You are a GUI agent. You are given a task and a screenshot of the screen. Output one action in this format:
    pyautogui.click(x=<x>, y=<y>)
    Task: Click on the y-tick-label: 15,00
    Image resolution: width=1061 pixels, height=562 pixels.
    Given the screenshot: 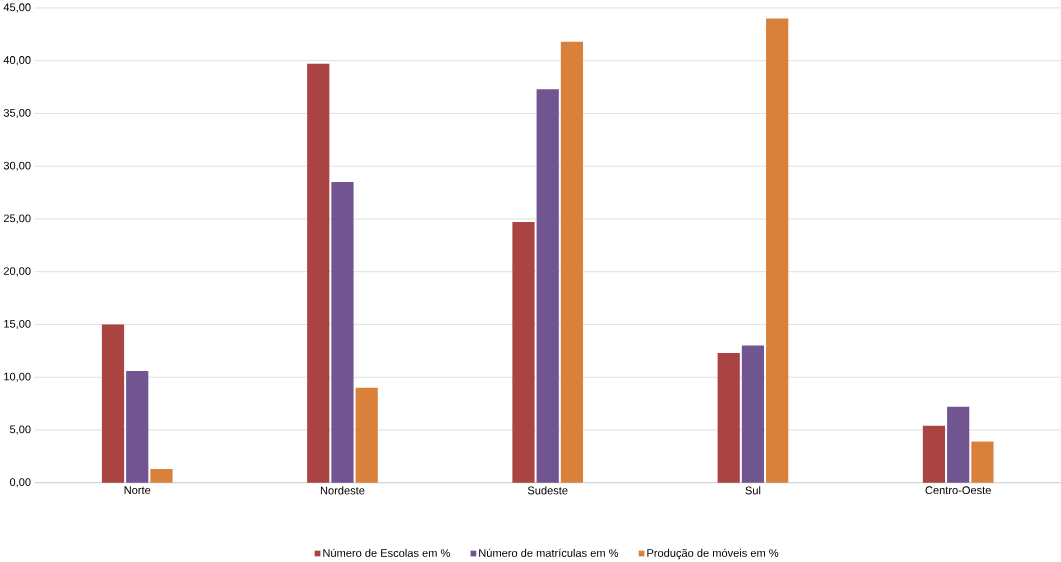 What is the action you would take?
    pyautogui.click(x=17, y=324)
    